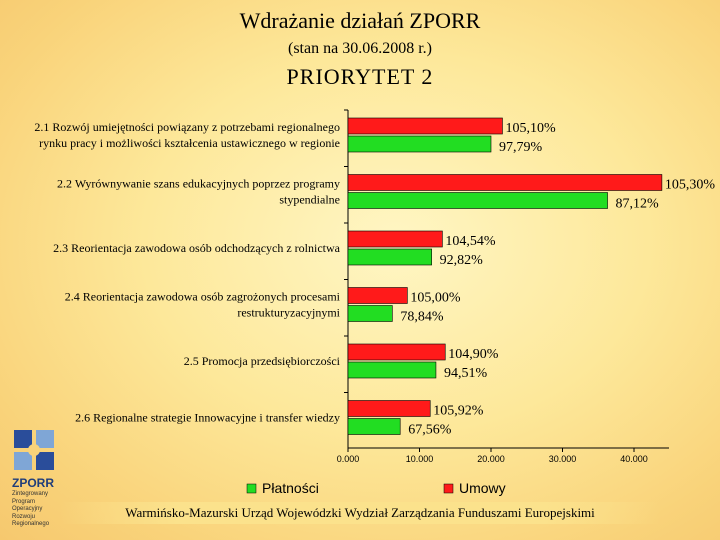 The height and width of the screenshot is (540, 720). Describe the element at coordinates (262, 361) in the screenshot. I see `category-label: 2.5 Promocja przedsiębiorczości` at that location.